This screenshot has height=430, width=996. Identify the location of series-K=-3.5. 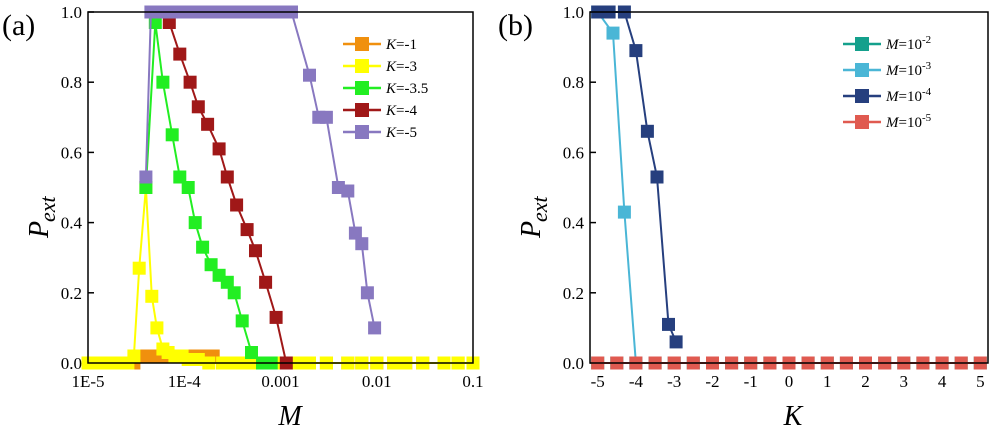
(208, 193).